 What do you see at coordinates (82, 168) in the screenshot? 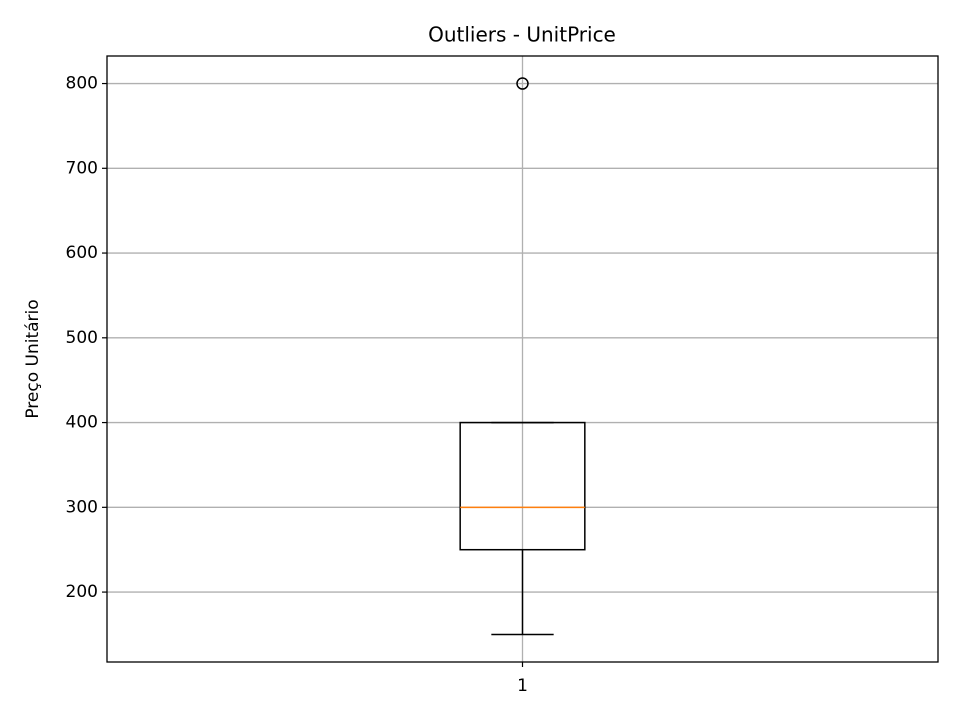
I see `y-tick-label: 700` at bounding box center [82, 168].